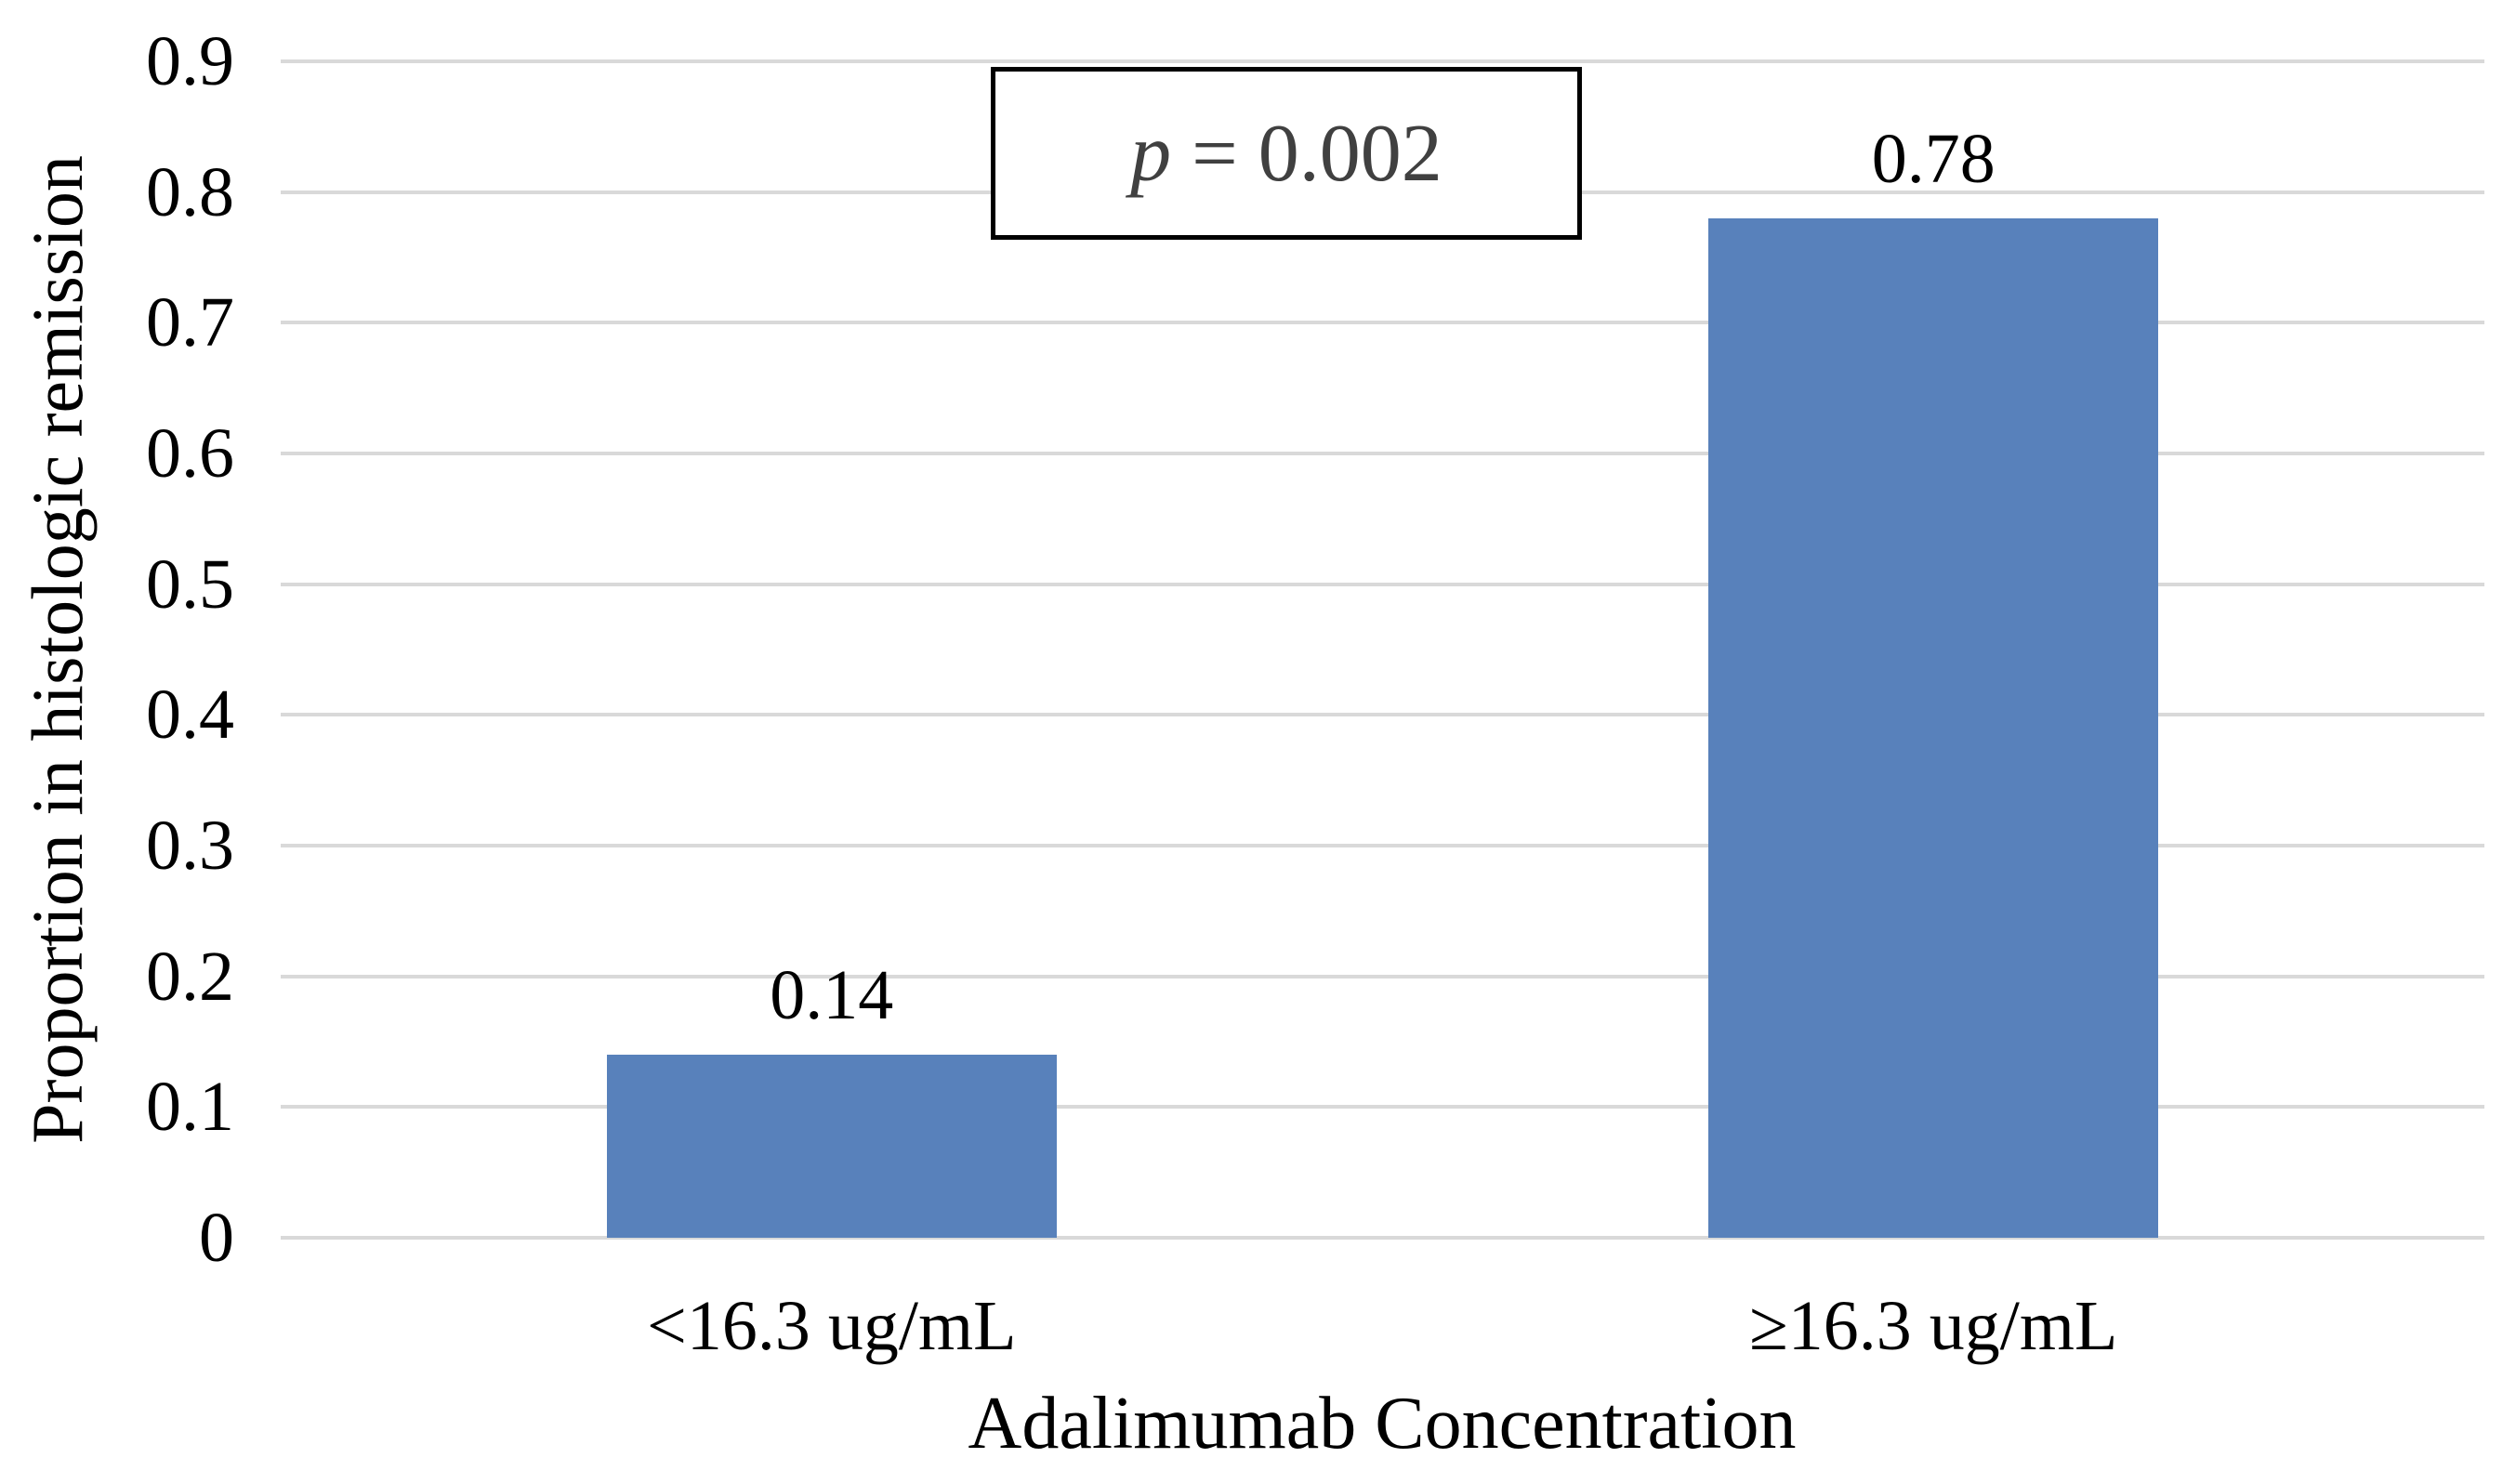 This screenshot has width=2516, height=1484. What do you see at coordinates (1933, 158) in the screenshot?
I see `bar-value-label: 0.78` at bounding box center [1933, 158].